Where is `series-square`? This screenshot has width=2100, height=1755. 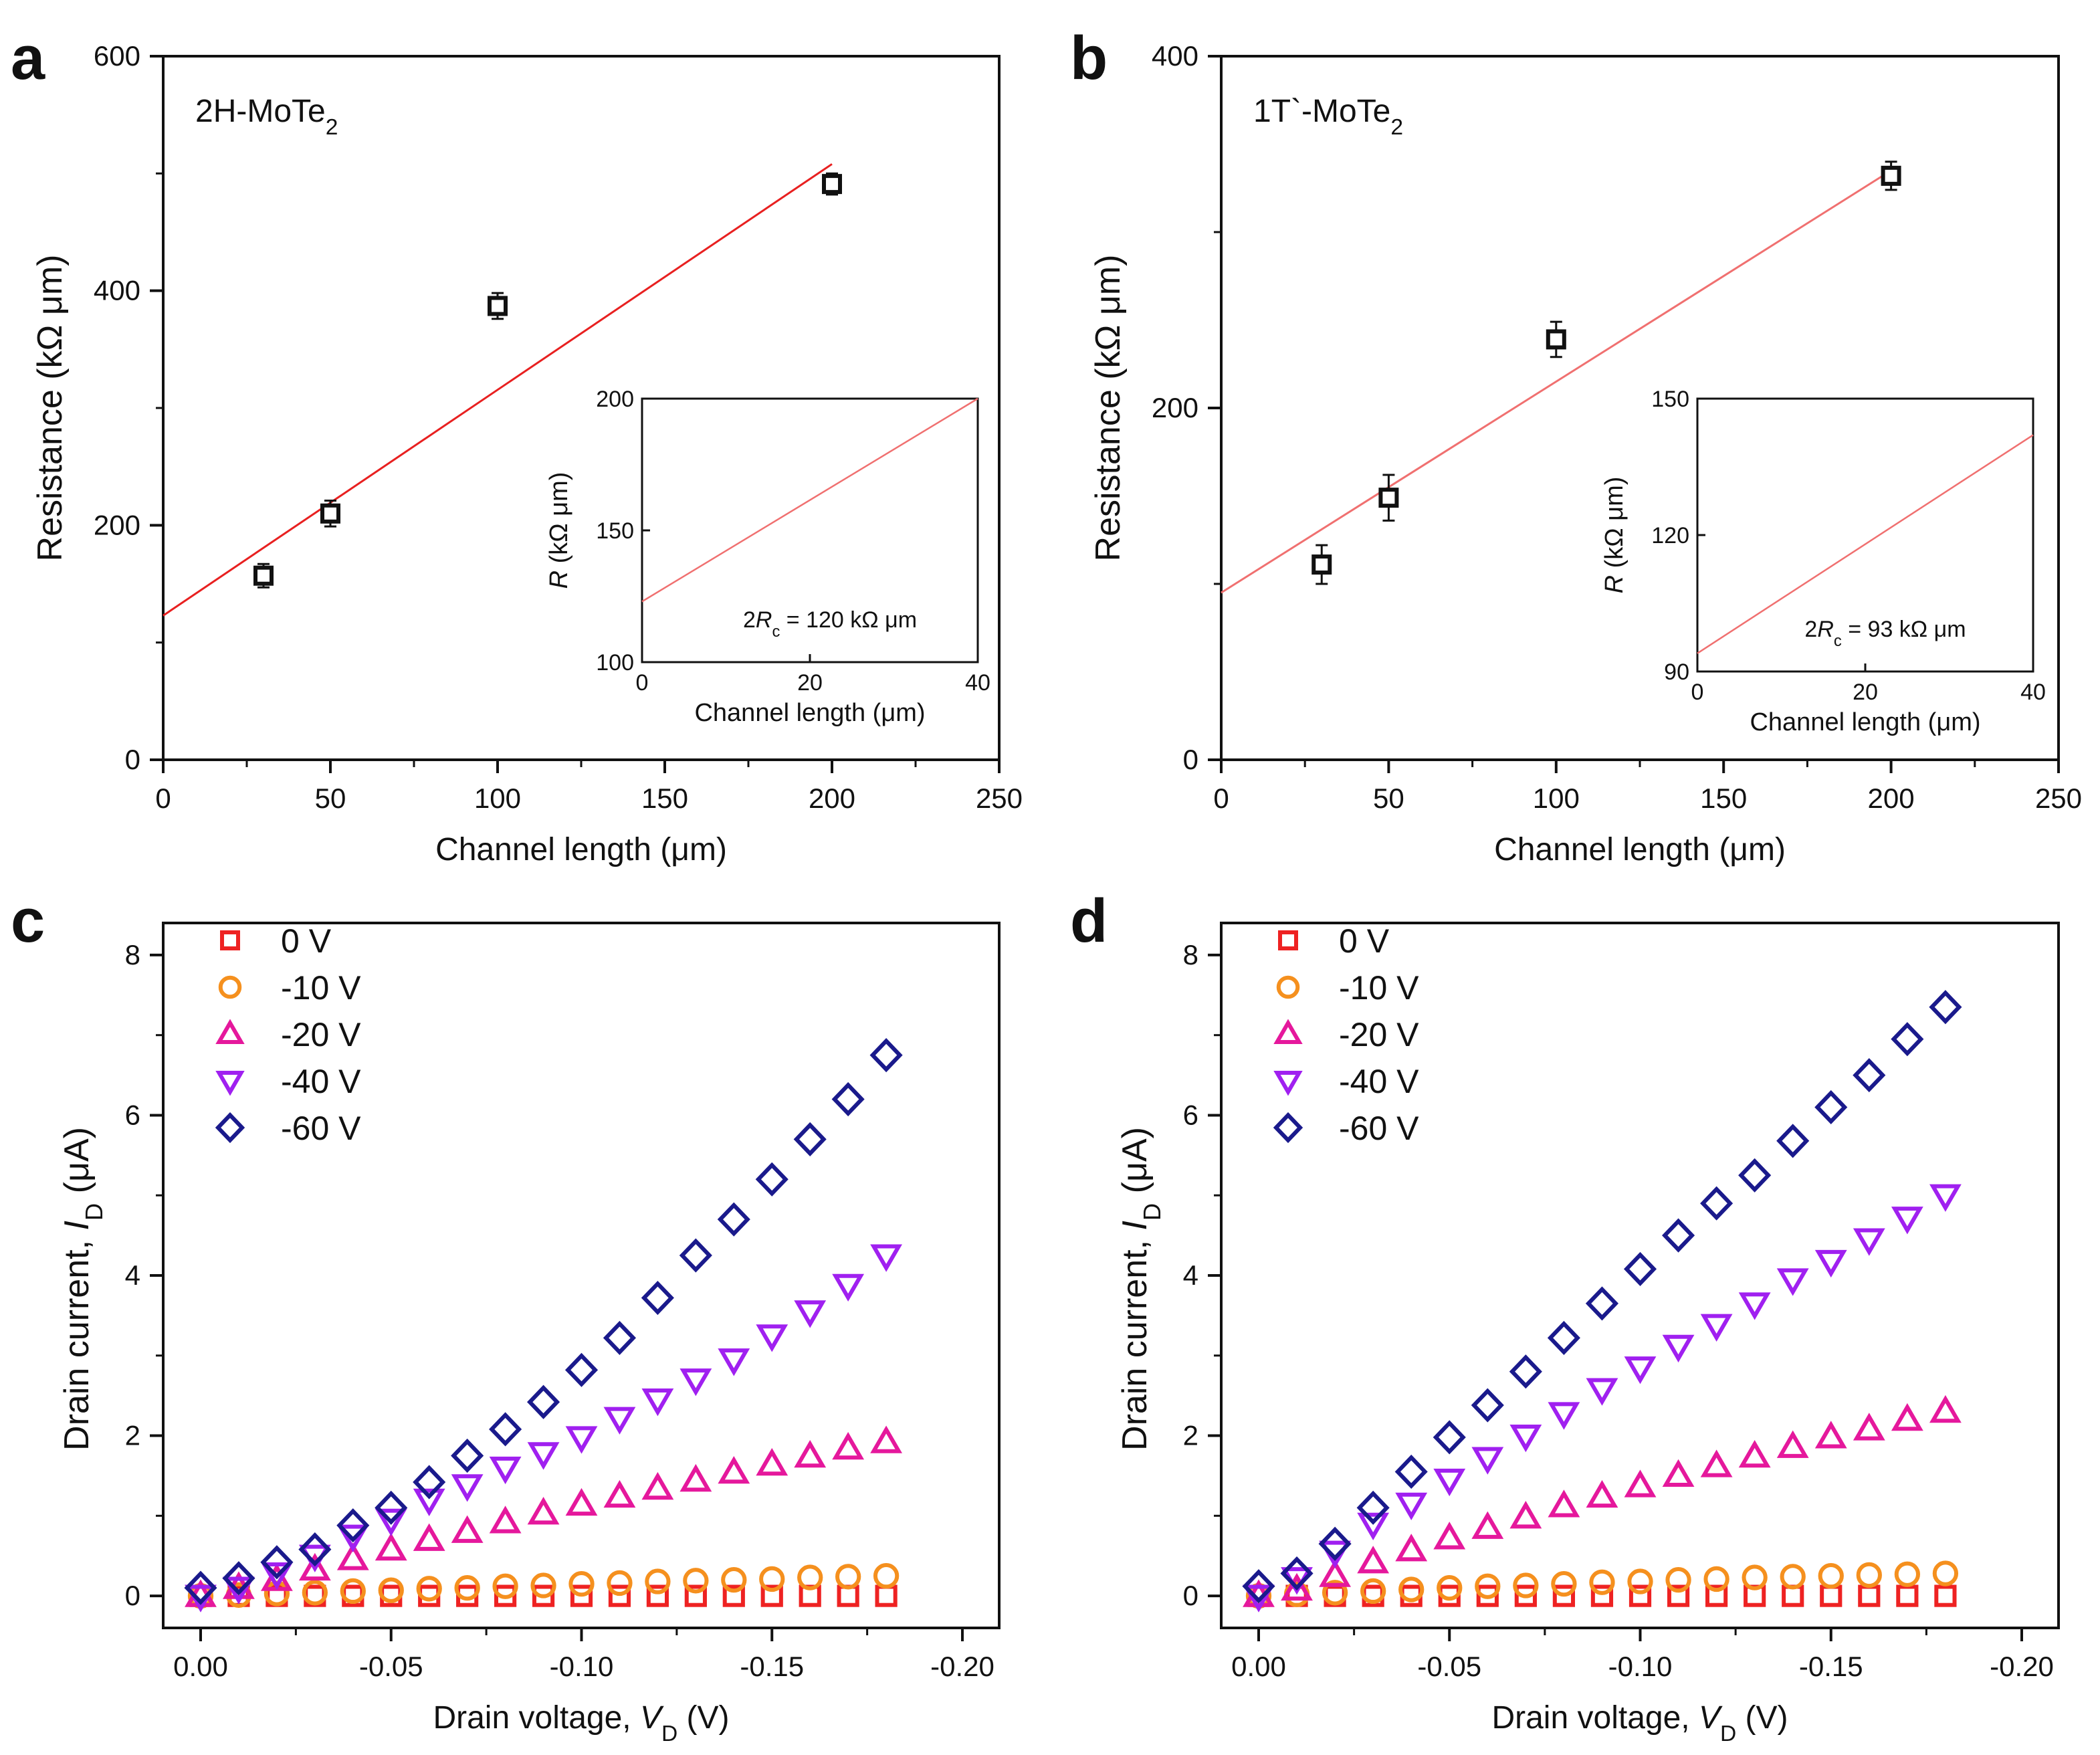 series-square is located at coordinates (1602, 1595).